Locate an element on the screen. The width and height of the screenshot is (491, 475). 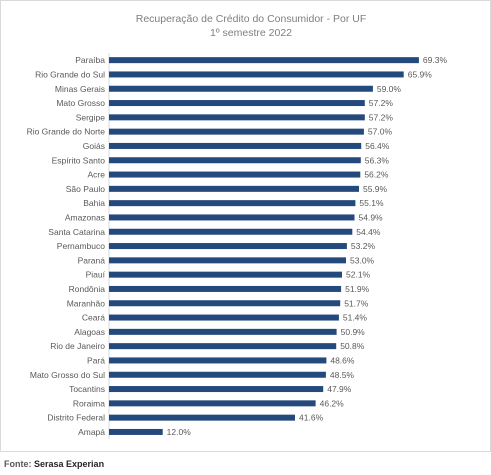
category-label: Rio Grande do Norte is located at coordinates (66, 132).